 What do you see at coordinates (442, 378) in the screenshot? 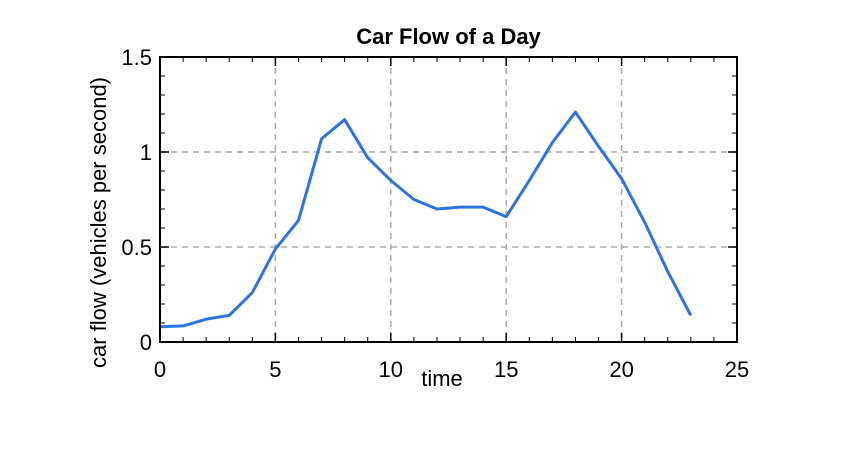
I see `x-axis-label: time` at bounding box center [442, 378].